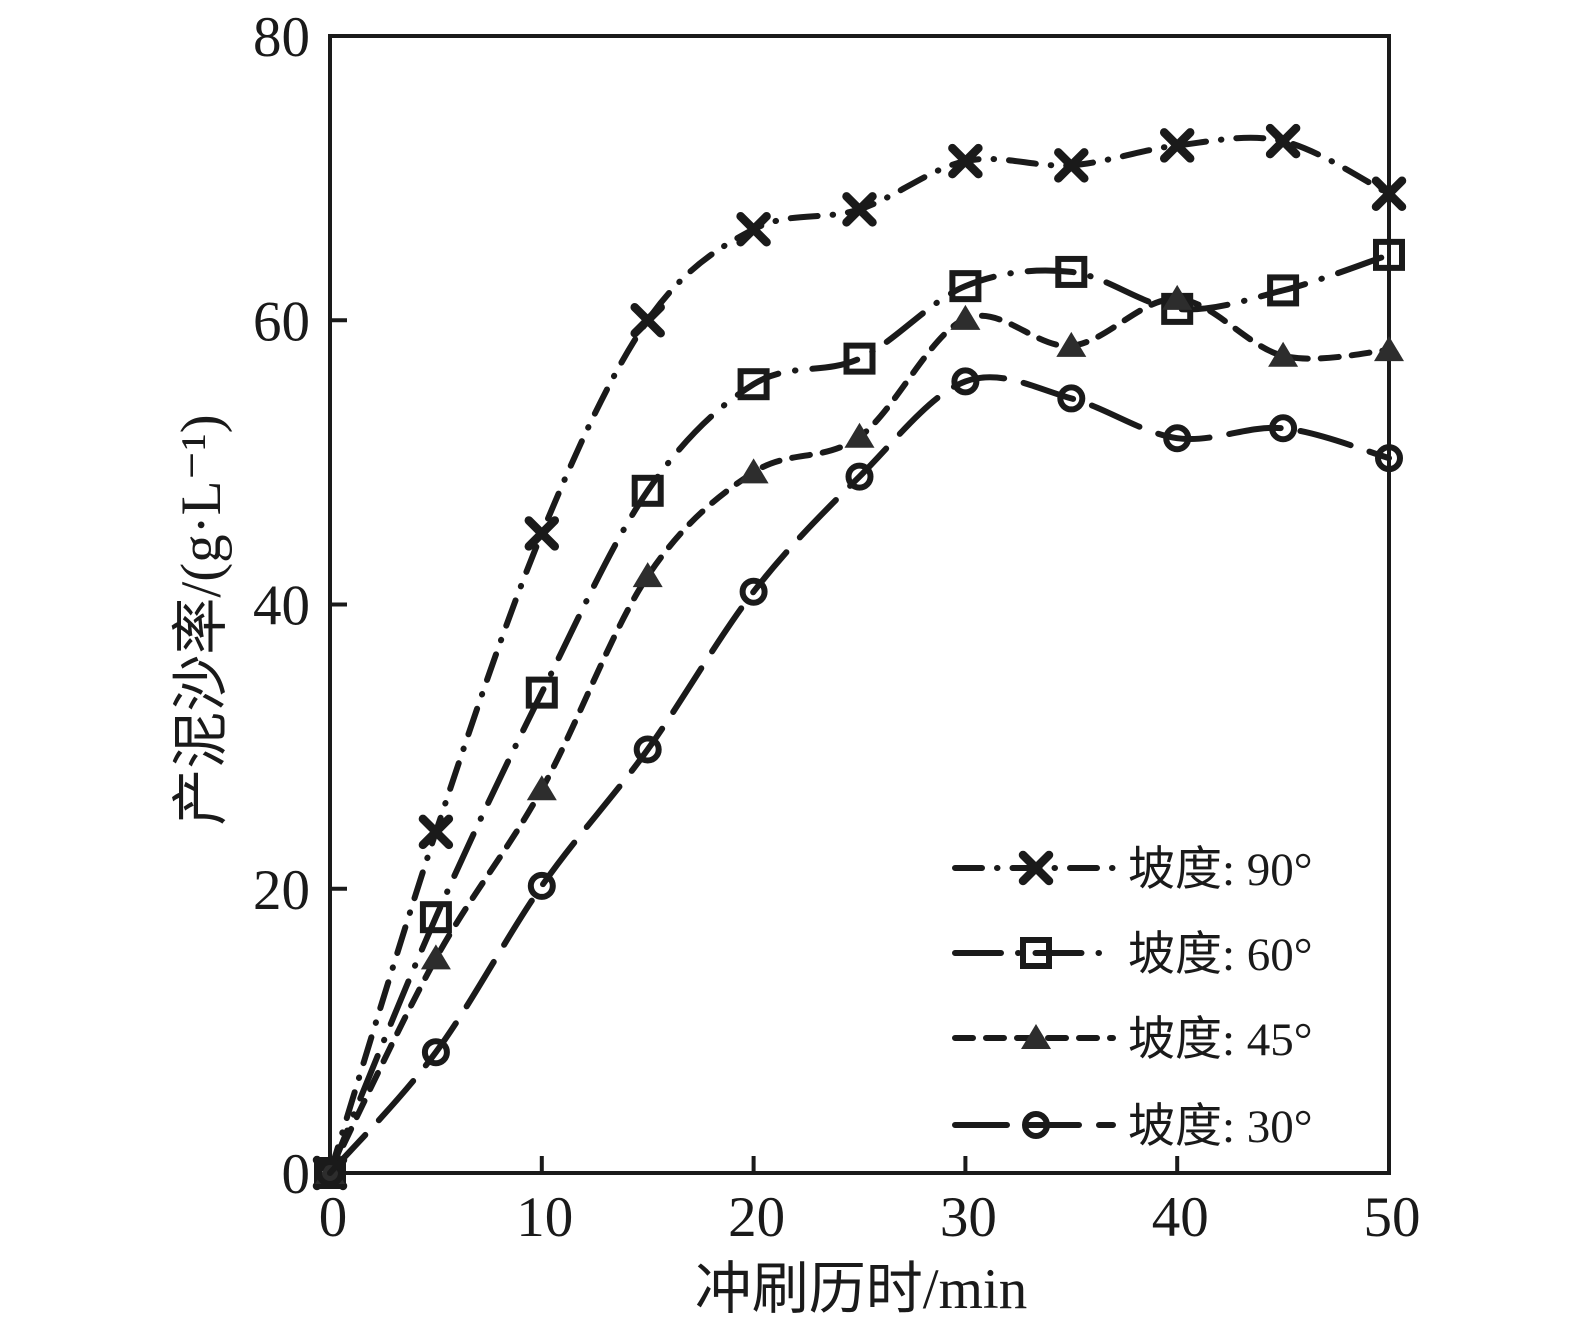 The width and height of the screenshot is (1575, 1328). I want to click on legend-item-slope-45: 坡度: 45°, so click(1132, 1040).